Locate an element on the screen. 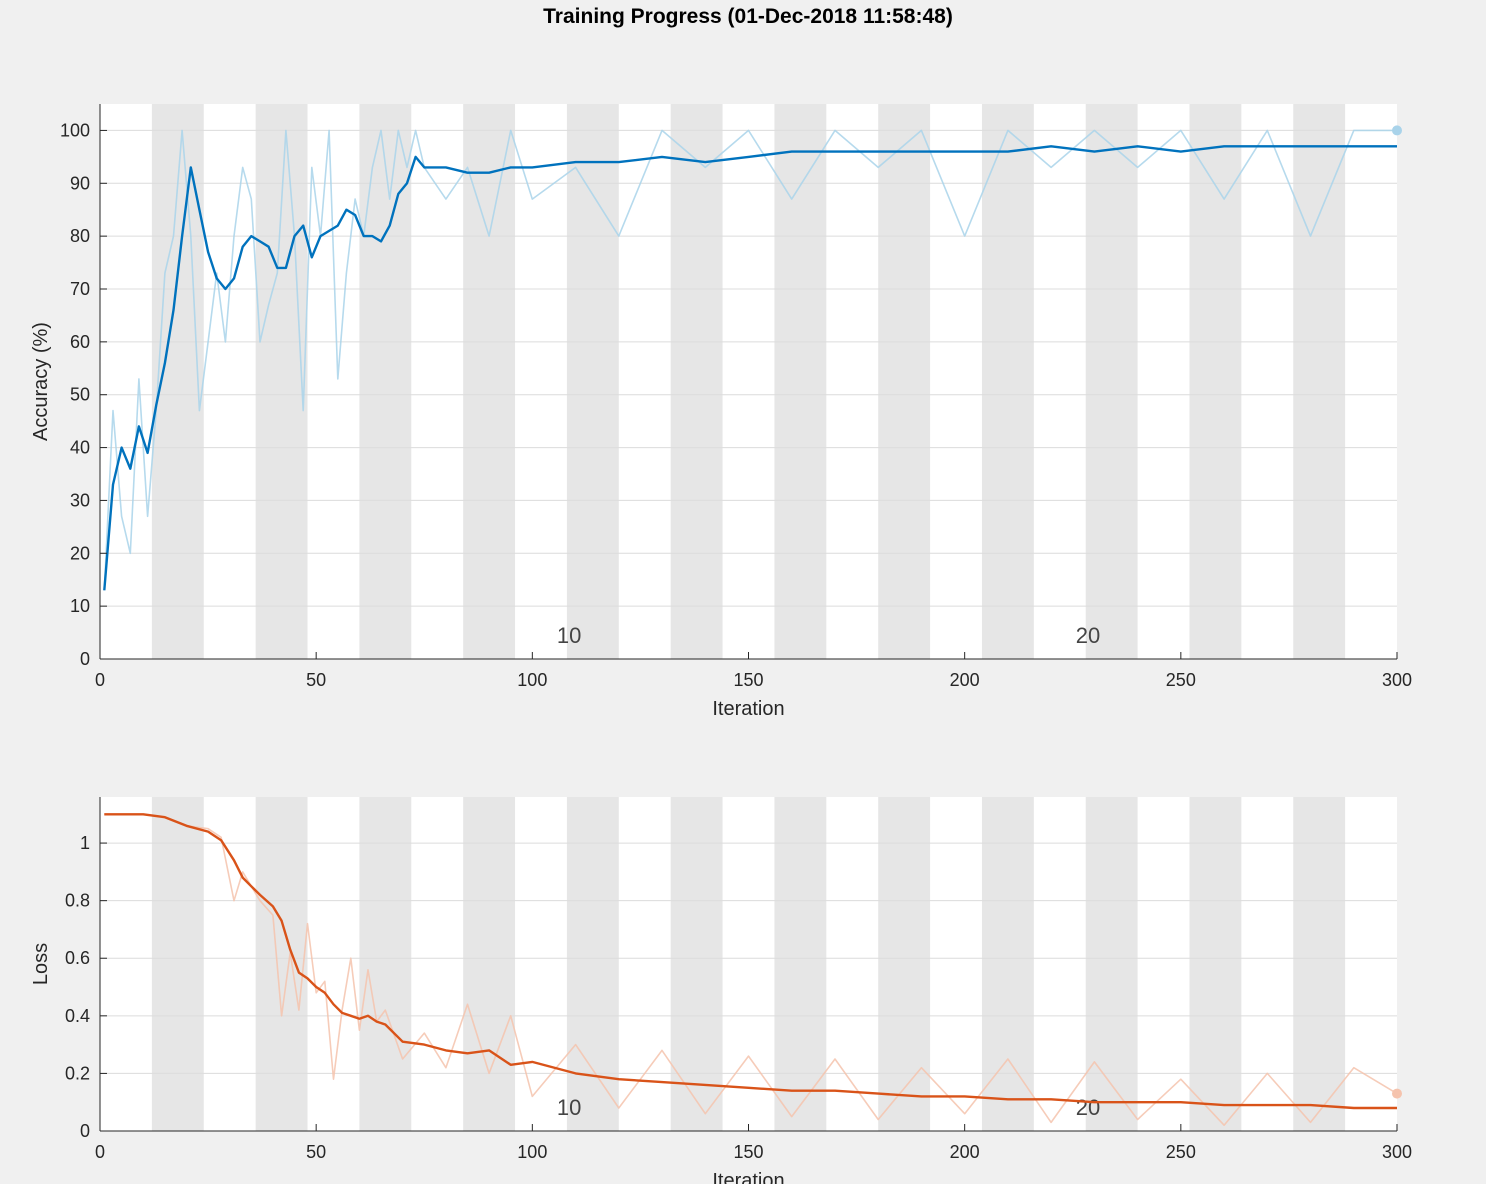 Image resolution: width=1486 pixels, height=1184 pixels. loss-y-tick-label: 0.6 is located at coordinates (77, 958).